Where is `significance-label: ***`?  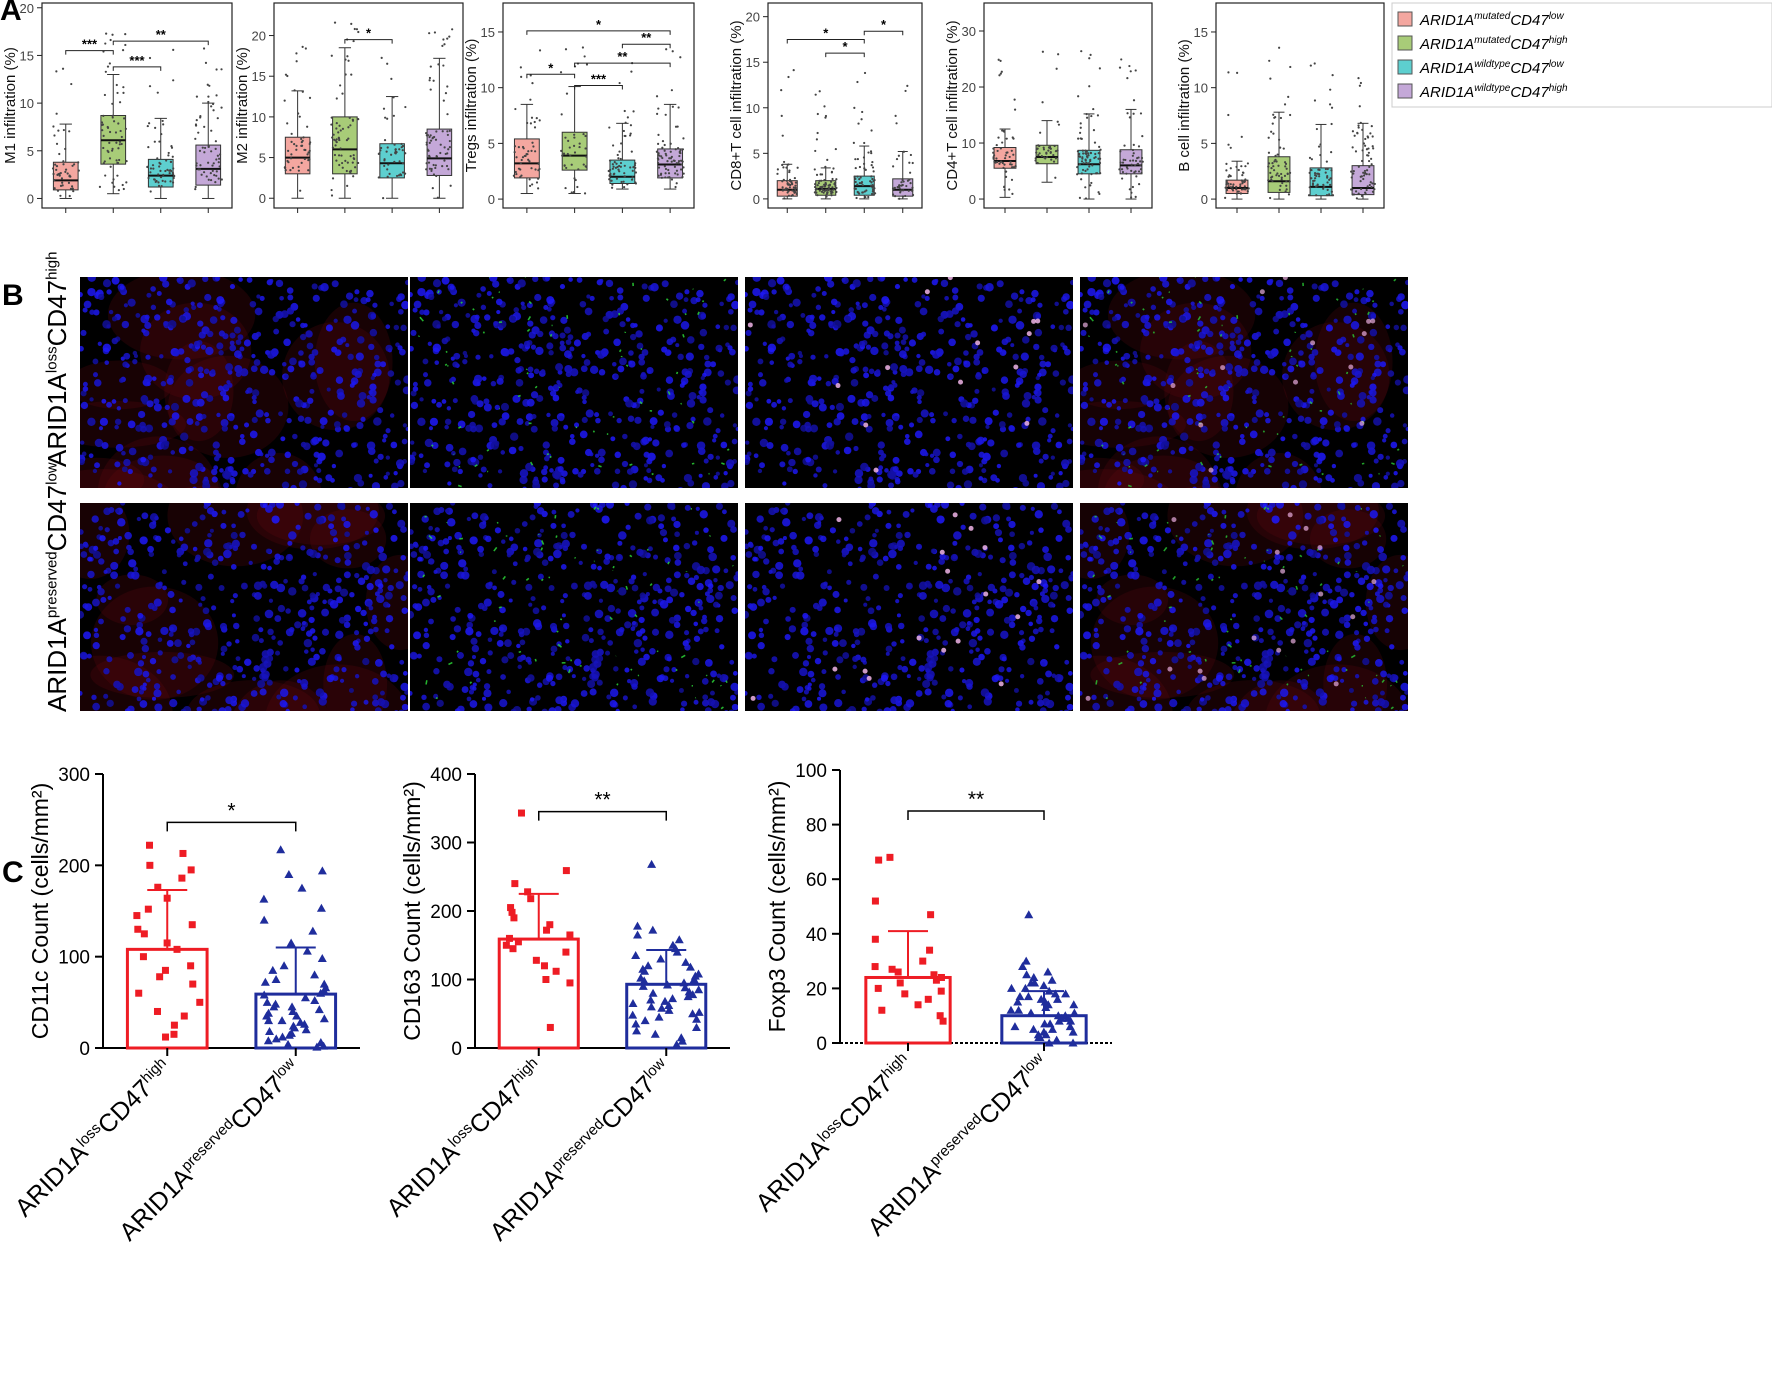 significance-label: *** is located at coordinates (90, 44).